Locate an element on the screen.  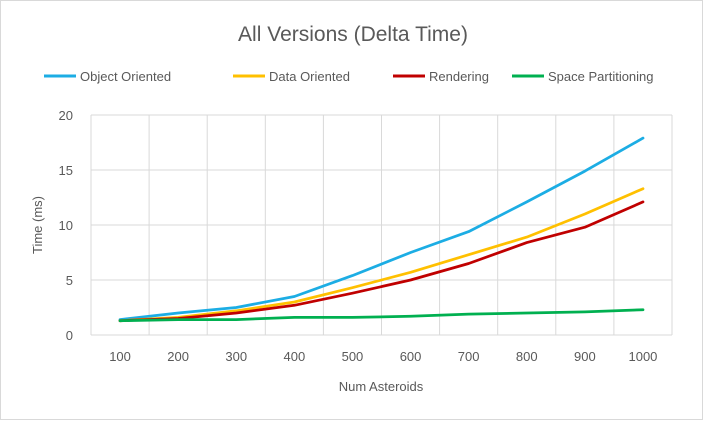
x-tick-label: 100 is located at coordinates (120, 356).